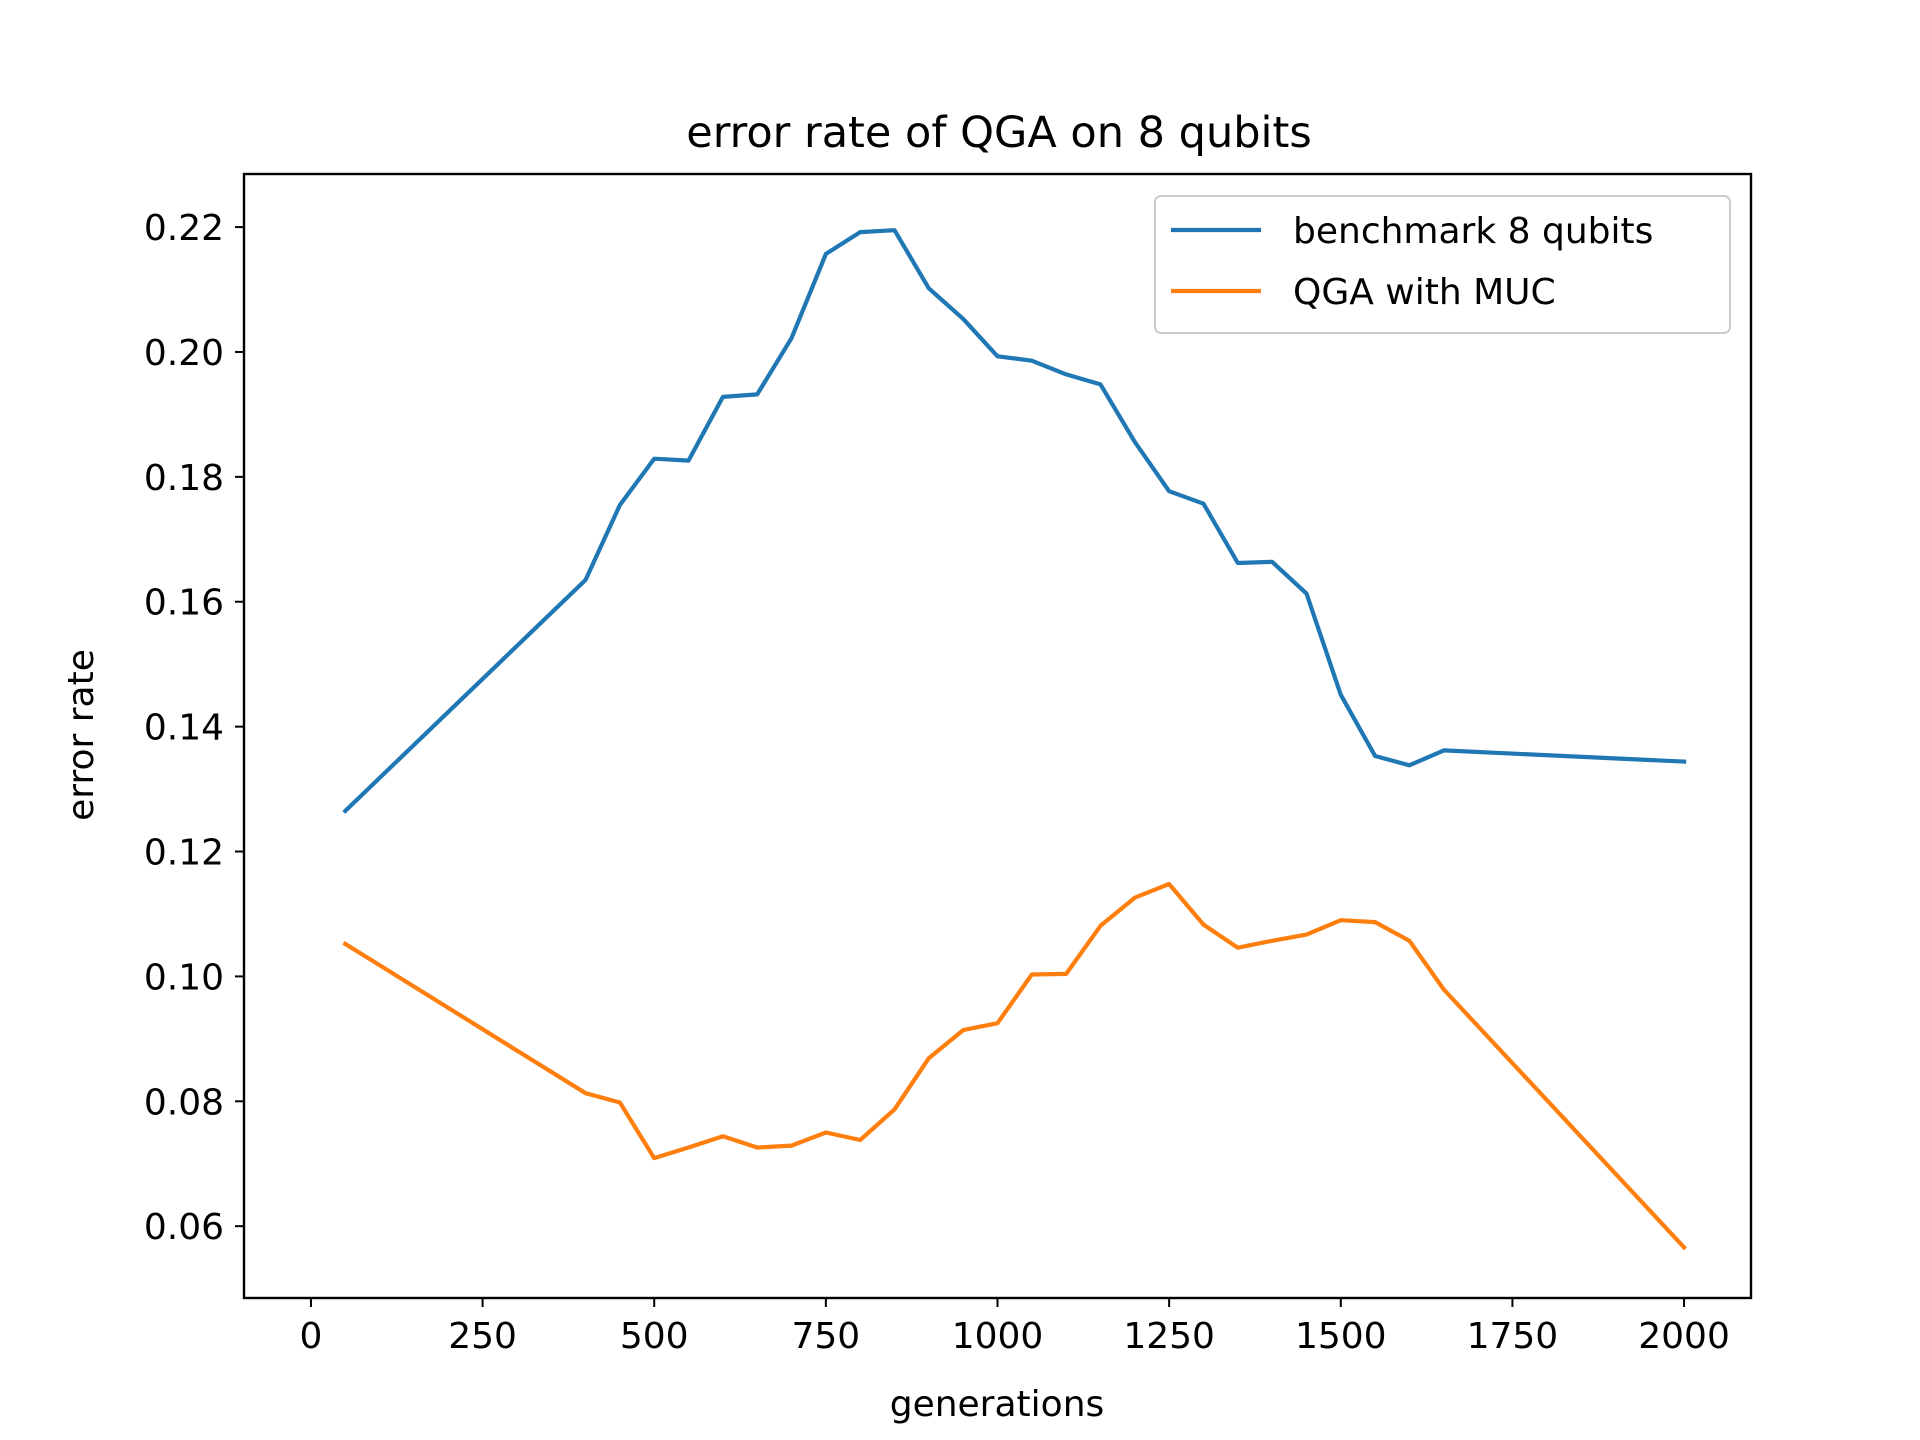 Image resolution: width=1920 pixels, height=1440 pixels. I want to click on legend-label-1: benchmark 8 qubits, so click(1473, 231).